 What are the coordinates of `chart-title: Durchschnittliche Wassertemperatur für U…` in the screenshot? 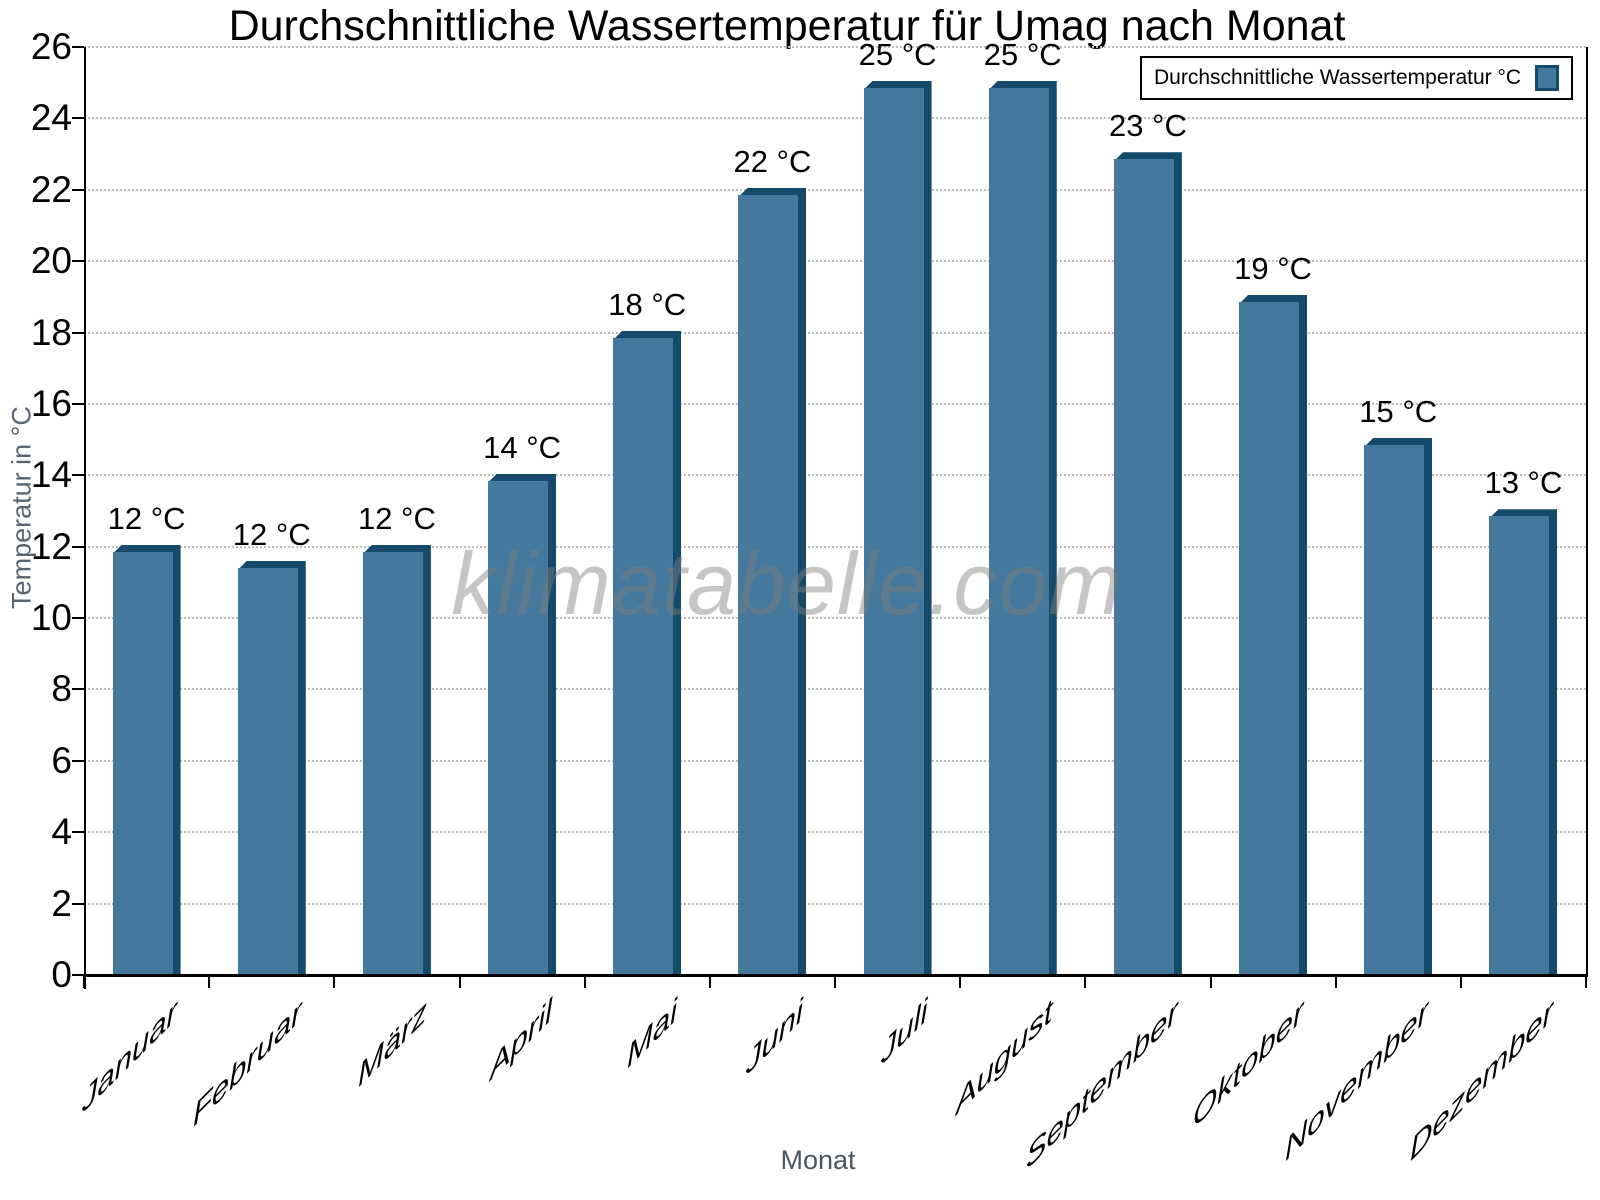 It's located at (787, 26).